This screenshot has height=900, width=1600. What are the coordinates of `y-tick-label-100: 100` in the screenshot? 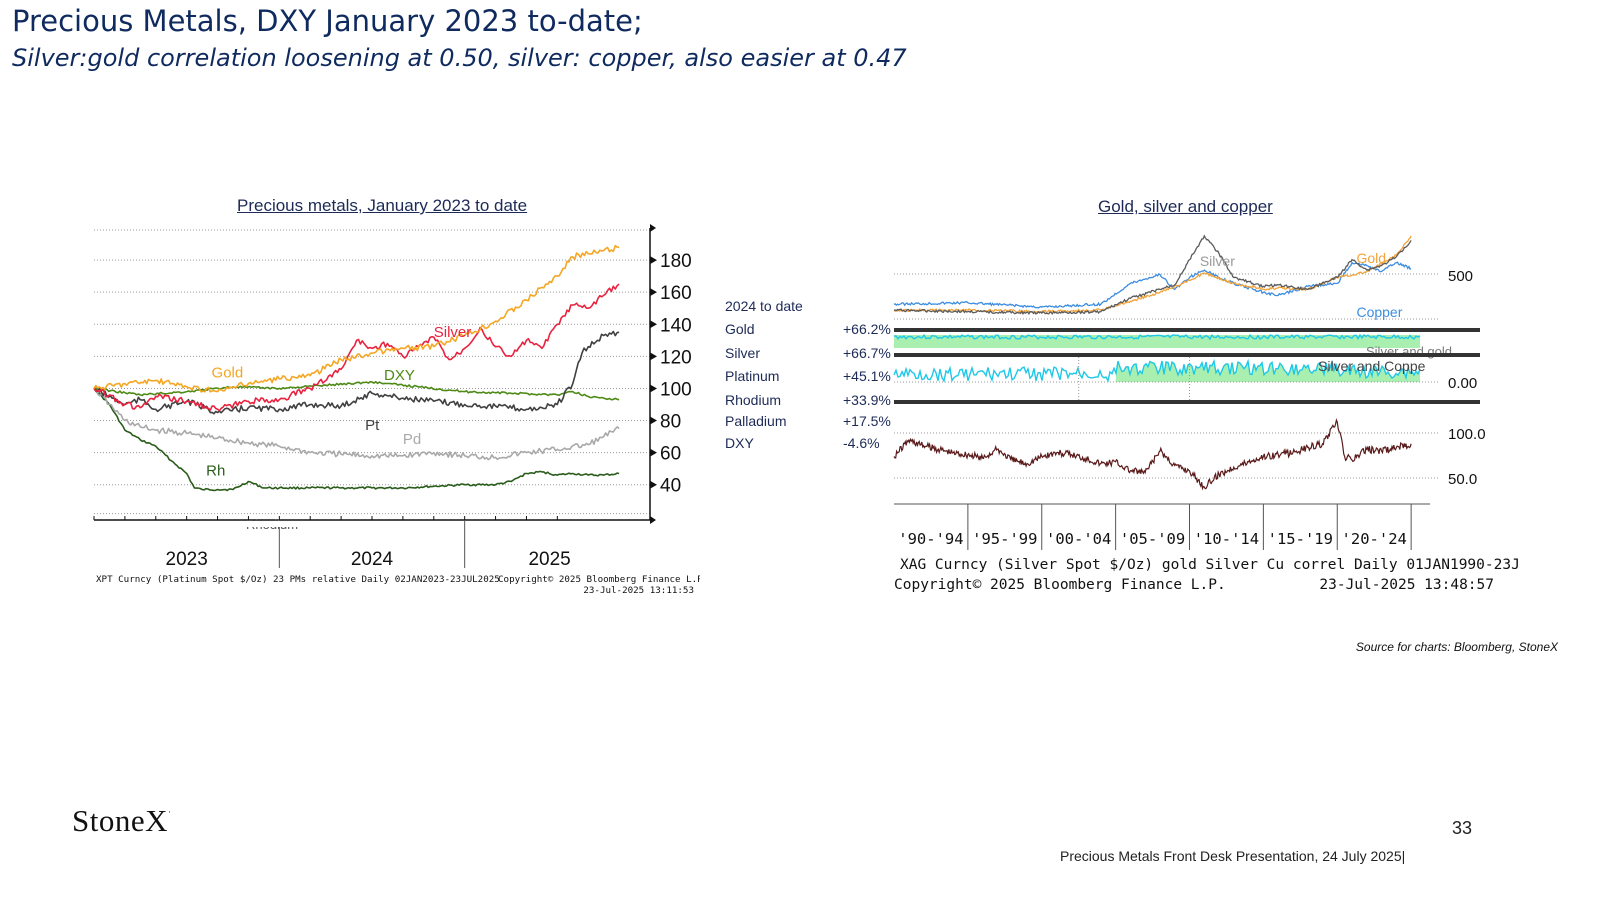 It's located at (676, 389).